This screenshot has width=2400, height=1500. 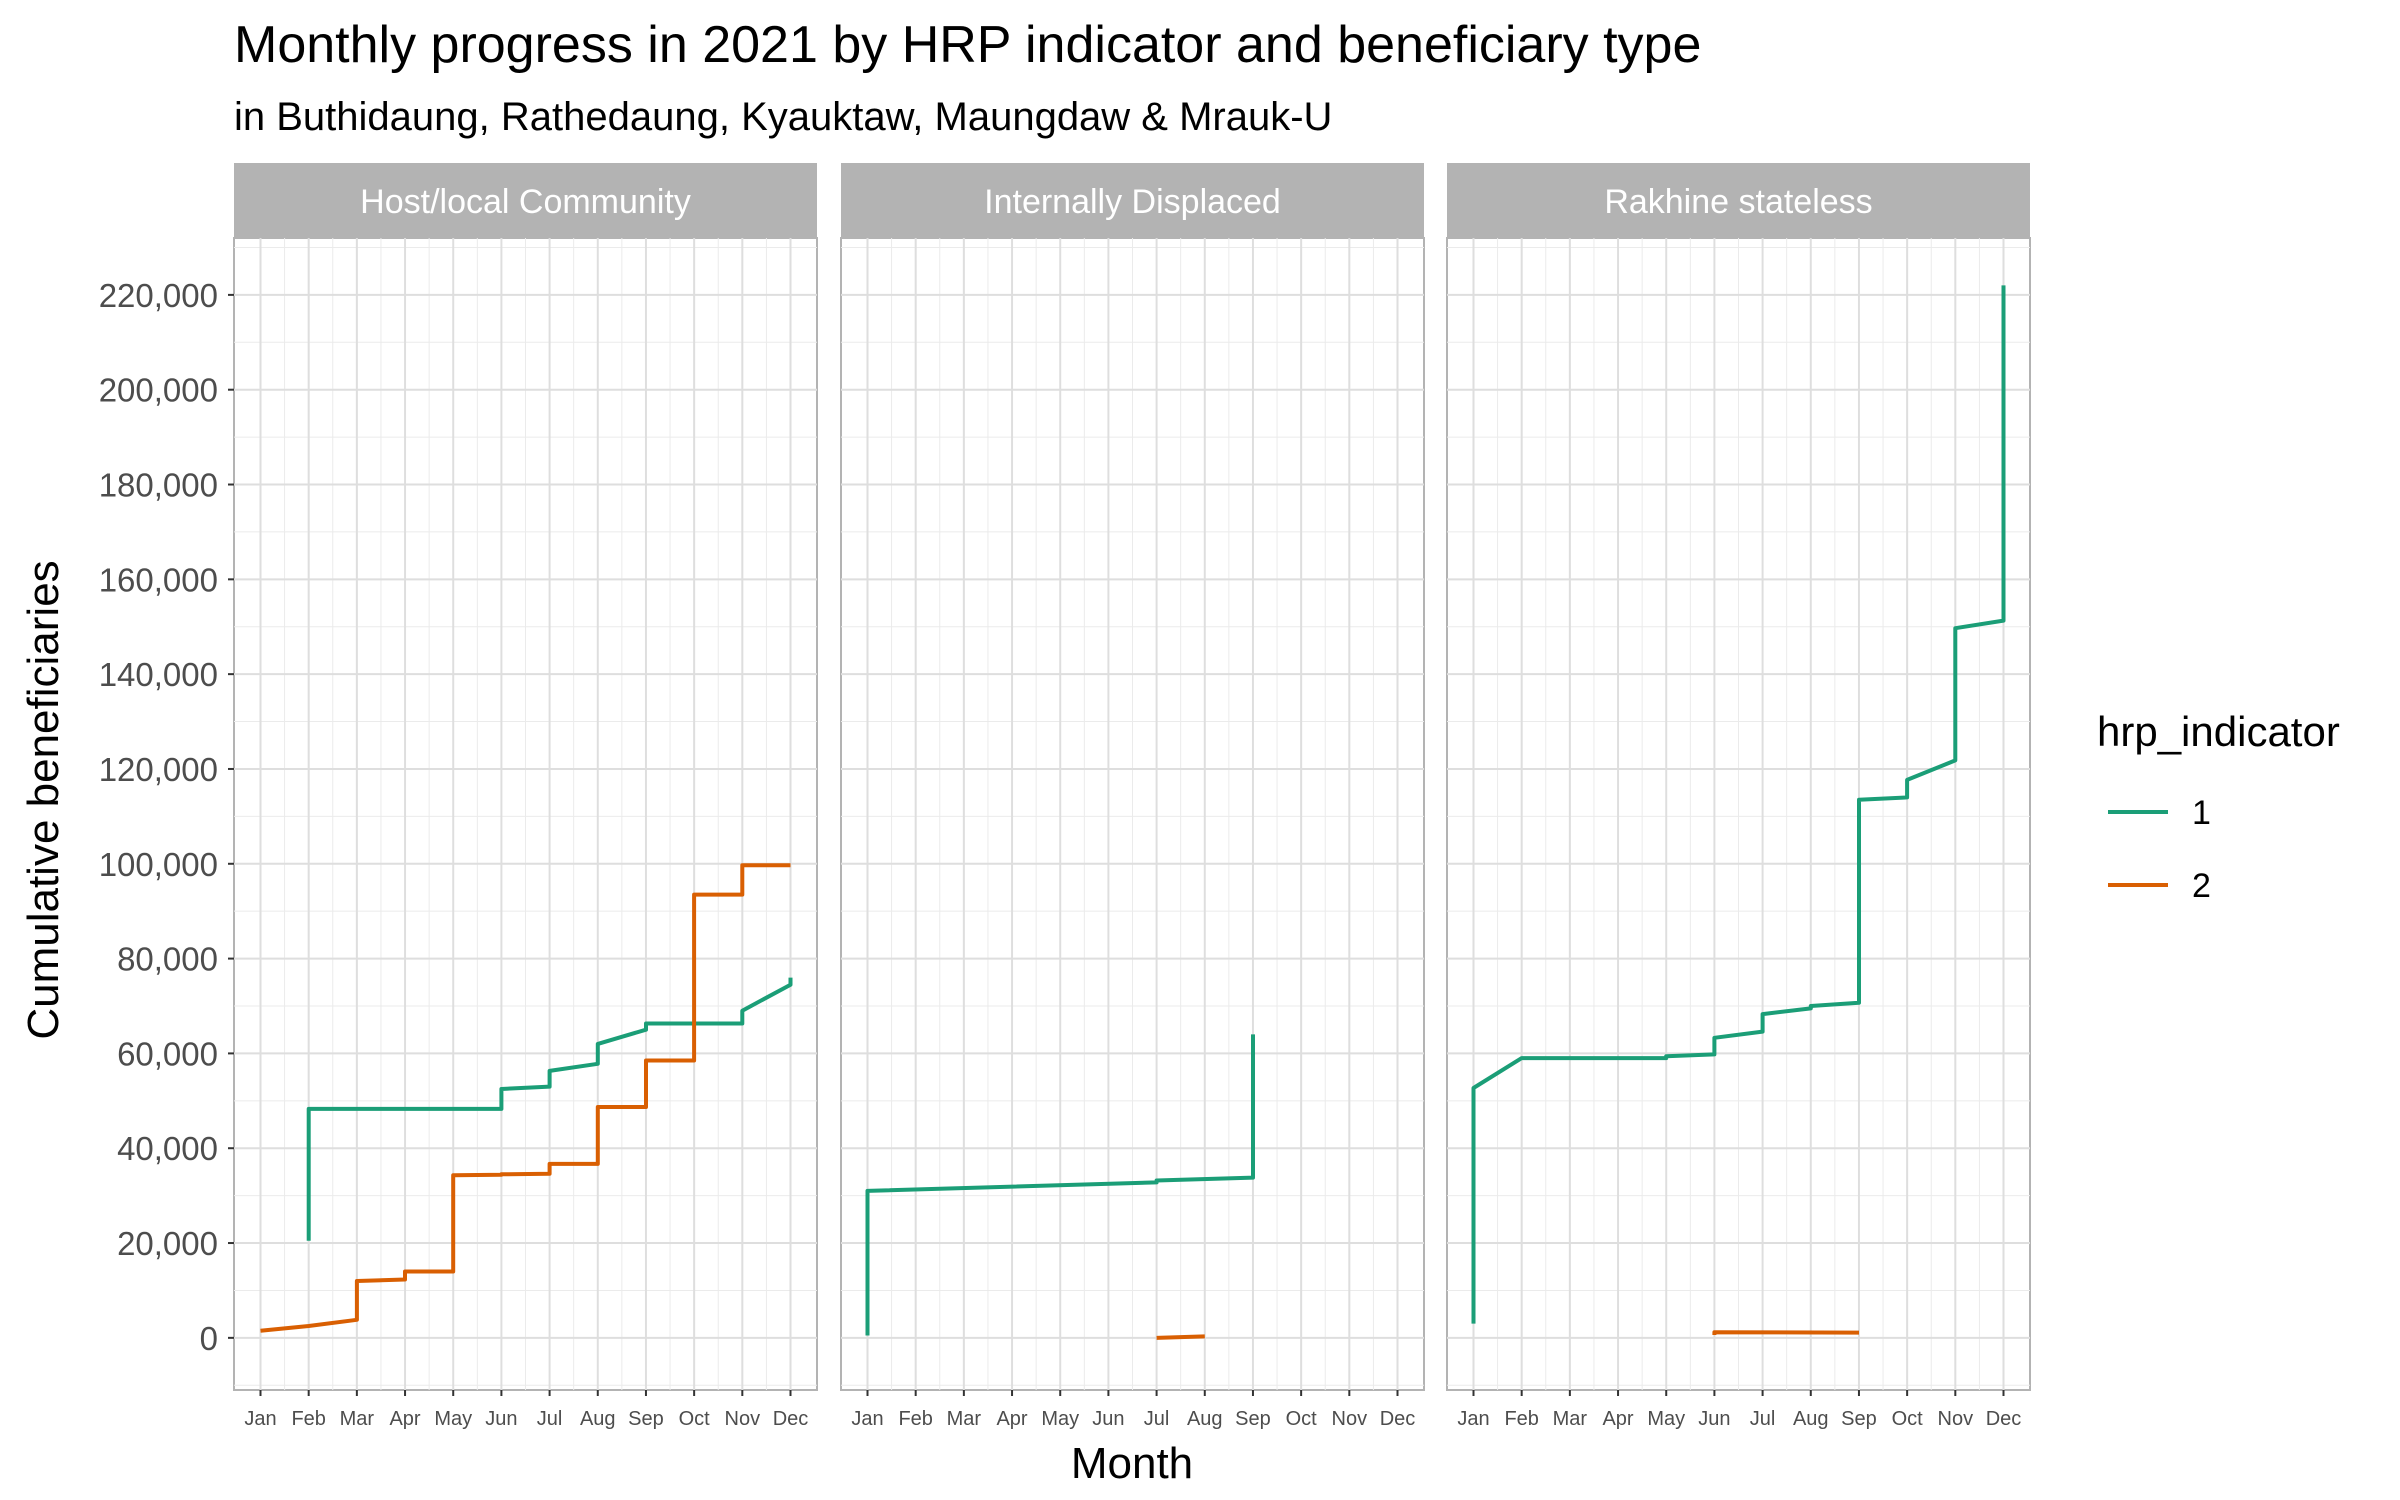 I want to click on facet-strip-label: Internally Displaced, so click(x=1132, y=202).